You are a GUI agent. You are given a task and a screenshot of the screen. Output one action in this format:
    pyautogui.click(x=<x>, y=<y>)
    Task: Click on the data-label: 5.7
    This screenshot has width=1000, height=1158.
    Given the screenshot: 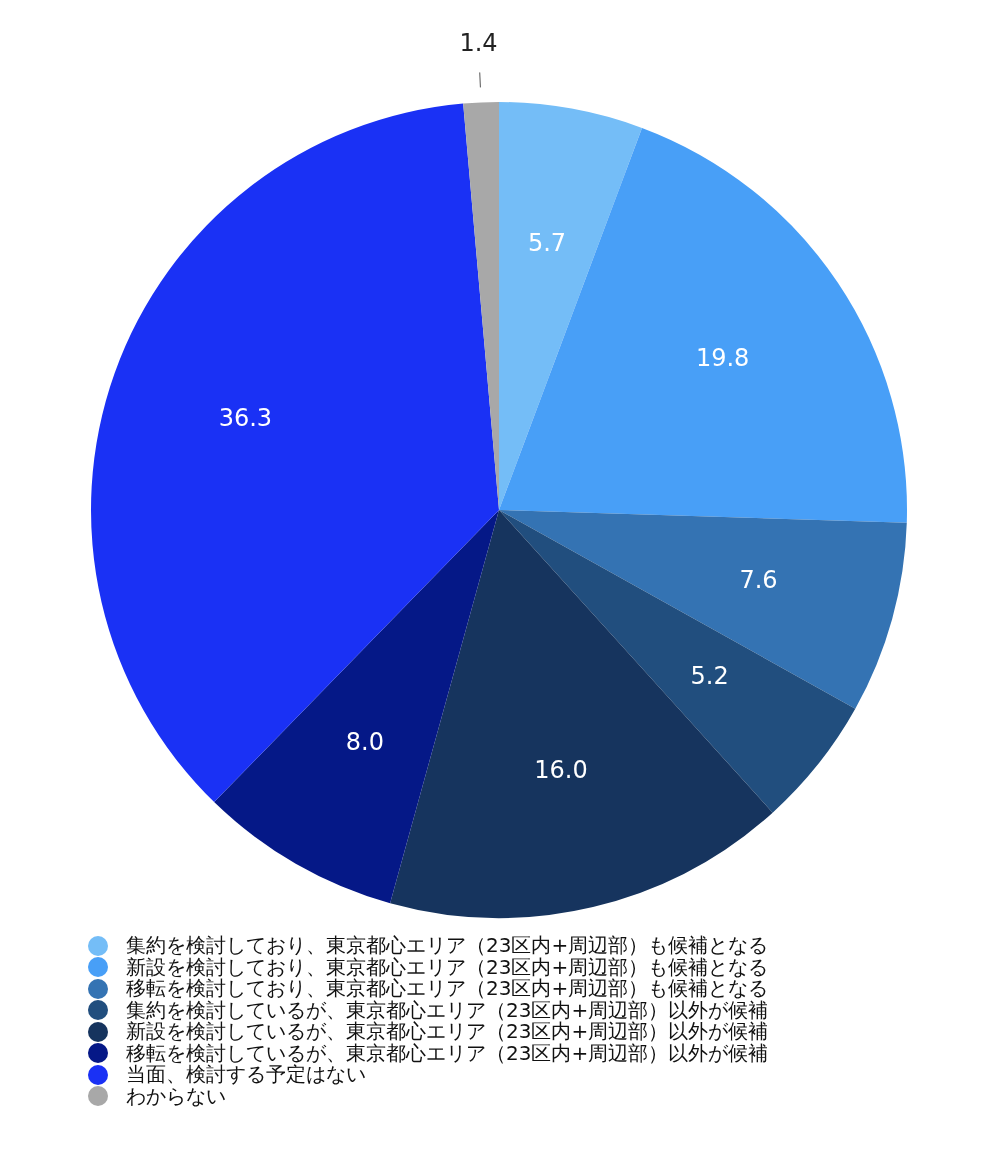 What is the action you would take?
    pyautogui.click(x=547, y=243)
    